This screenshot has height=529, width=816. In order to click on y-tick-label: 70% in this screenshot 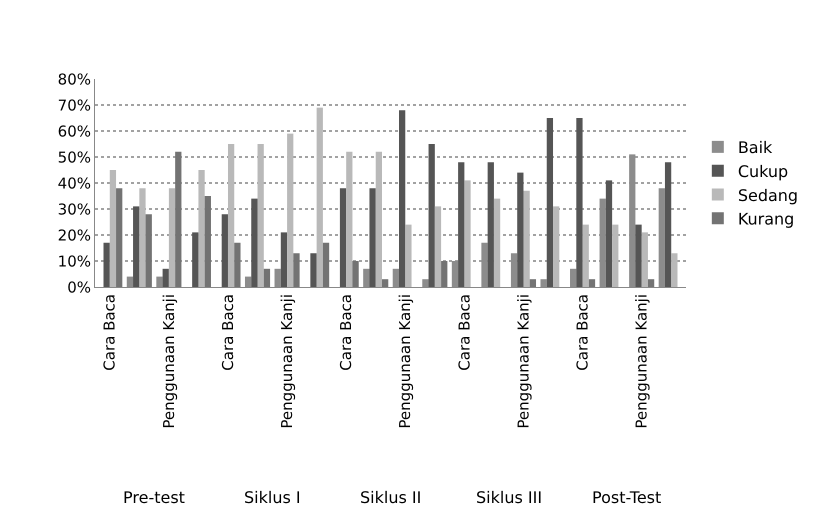, I will do `click(74, 105)`.